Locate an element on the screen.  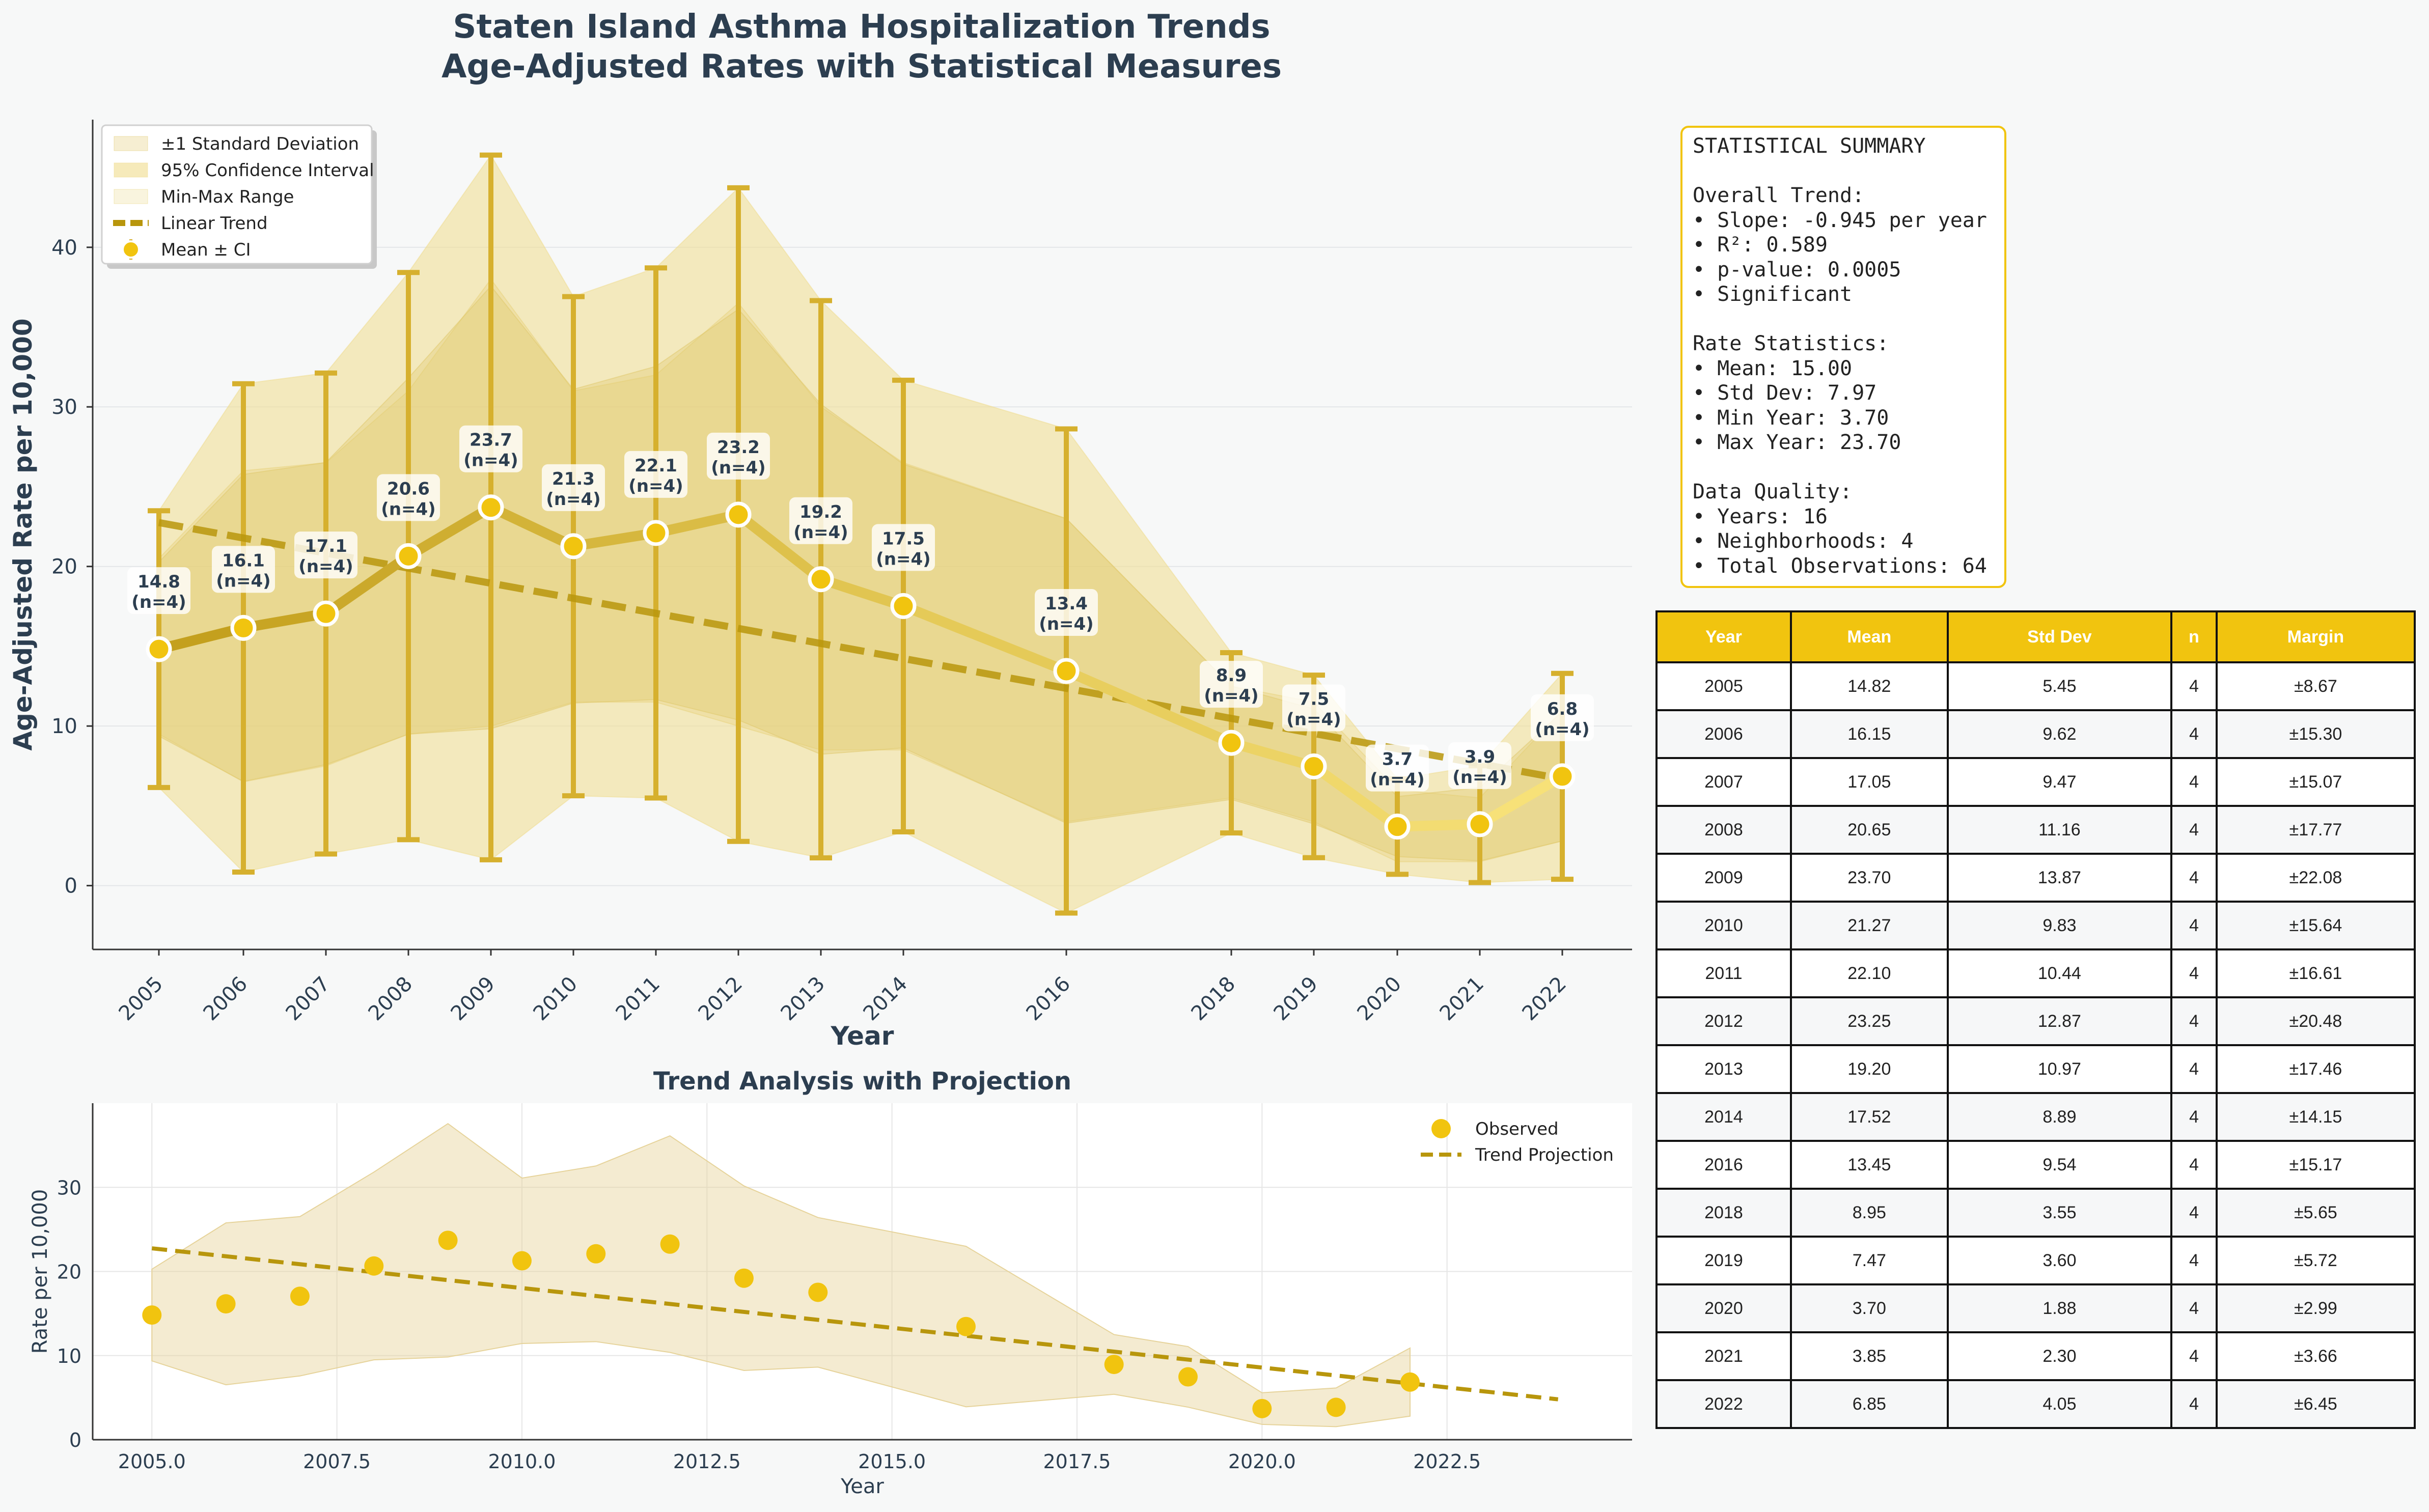
x-tick-label: 2015.0 is located at coordinates (892, 1461).